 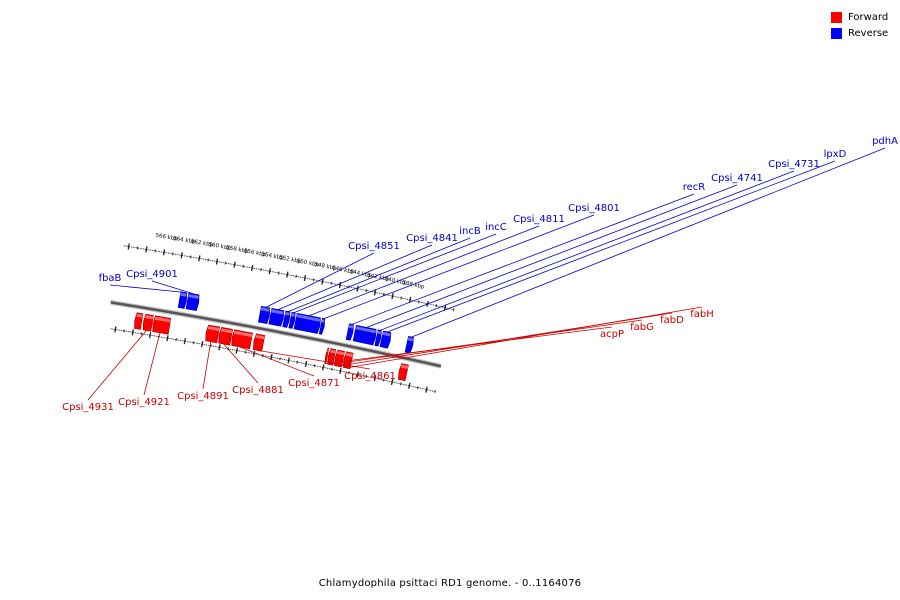 I want to click on scale-label: 550 kbp, so click(x=308, y=263).